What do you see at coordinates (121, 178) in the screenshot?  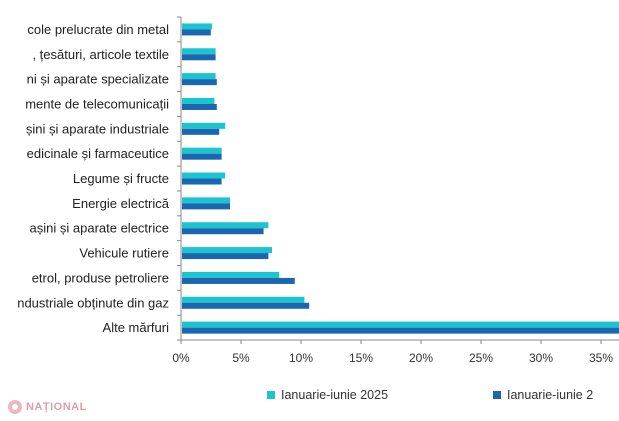 I see `category-label: Legume și fructe` at bounding box center [121, 178].